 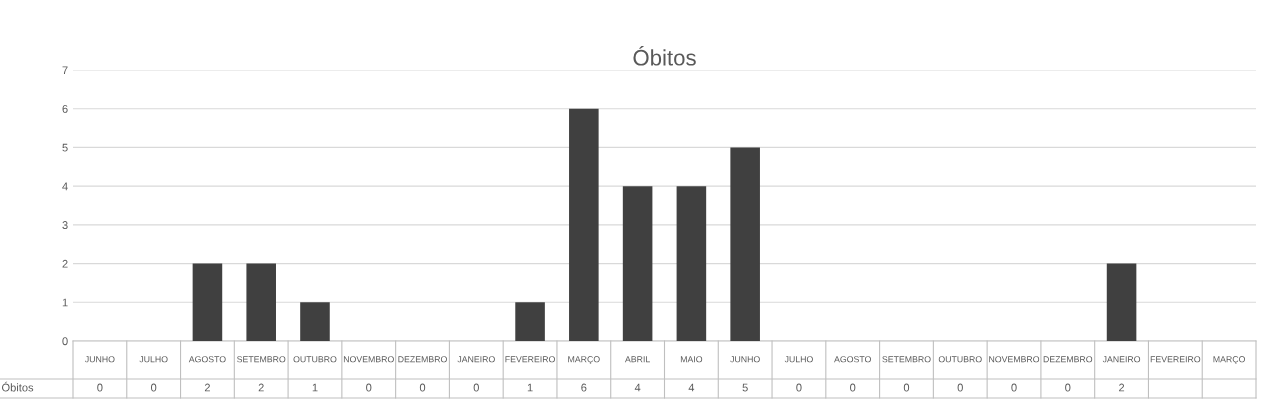 I want to click on data-label: 6, so click(x=584, y=387).